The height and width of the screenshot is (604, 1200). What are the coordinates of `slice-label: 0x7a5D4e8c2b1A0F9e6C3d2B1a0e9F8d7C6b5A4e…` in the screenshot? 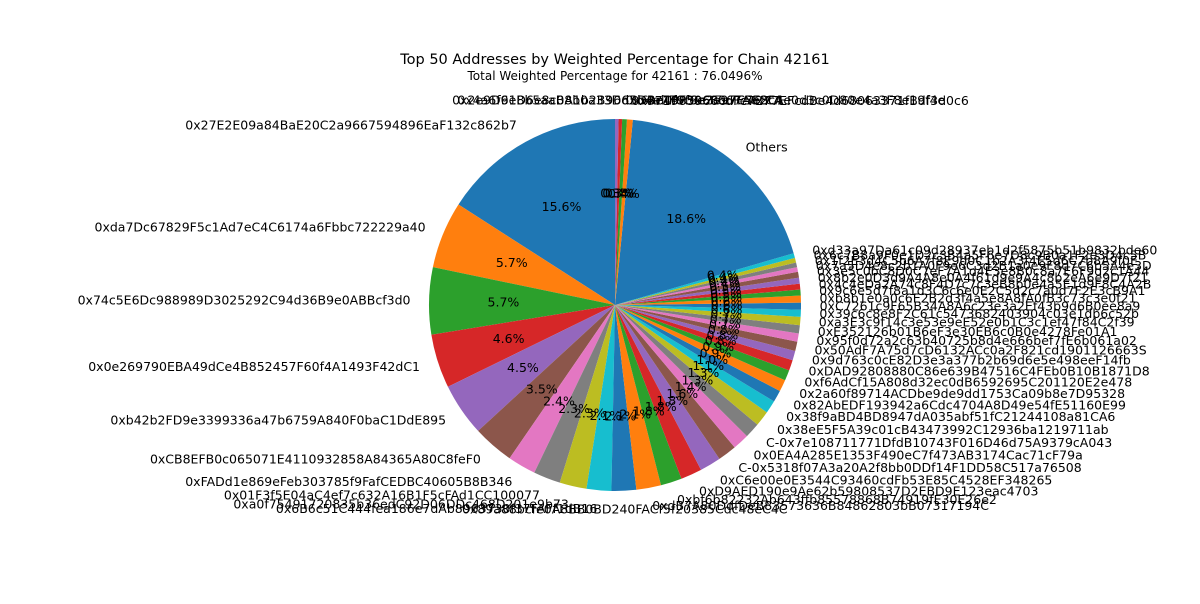 It's located at (984, 265).